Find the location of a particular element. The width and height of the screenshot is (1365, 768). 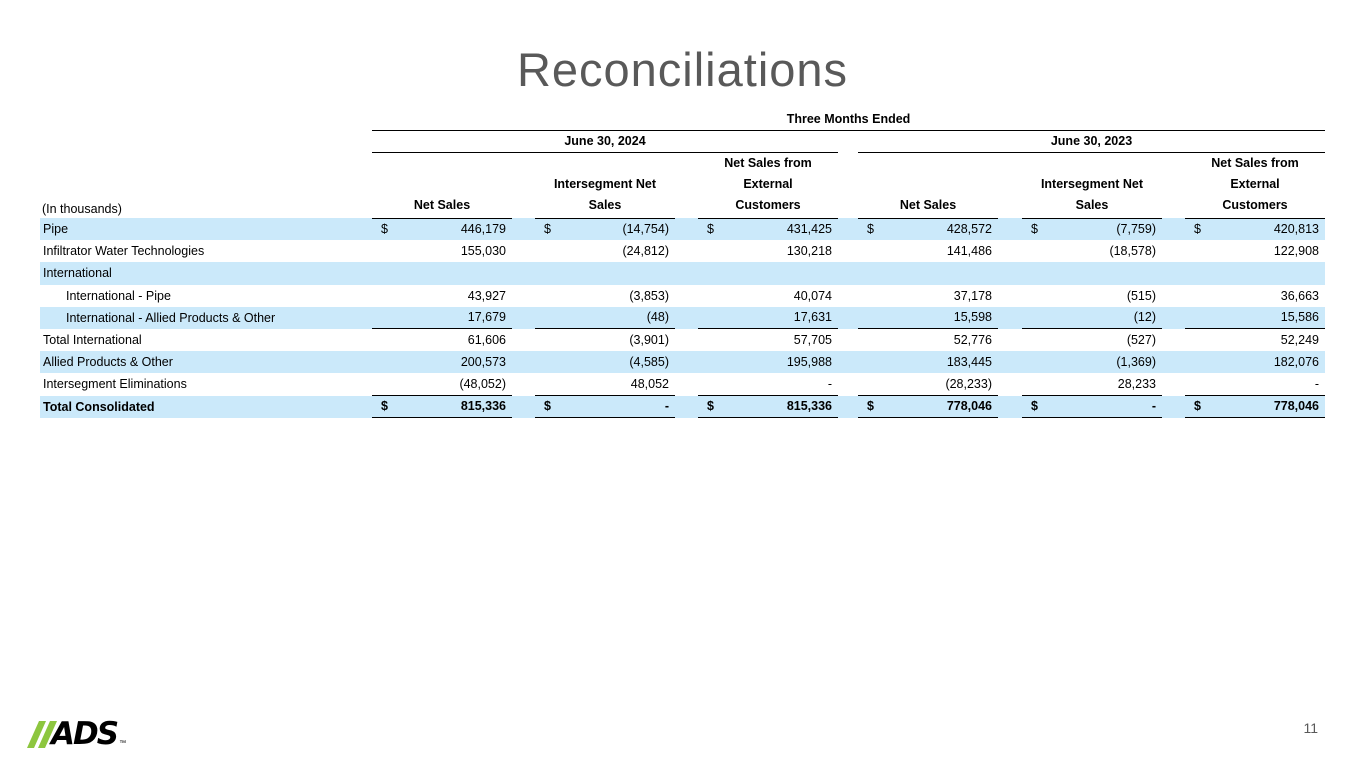

row-label: Pipe is located at coordinates (56, 229).